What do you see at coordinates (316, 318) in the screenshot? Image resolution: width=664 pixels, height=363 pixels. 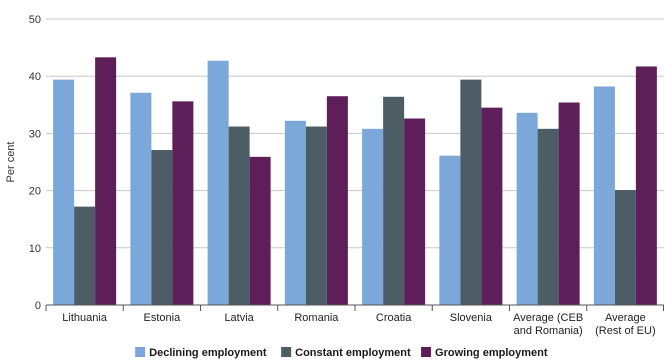 I see `x-tick-label: Romania` at bounding box center [316, 318].